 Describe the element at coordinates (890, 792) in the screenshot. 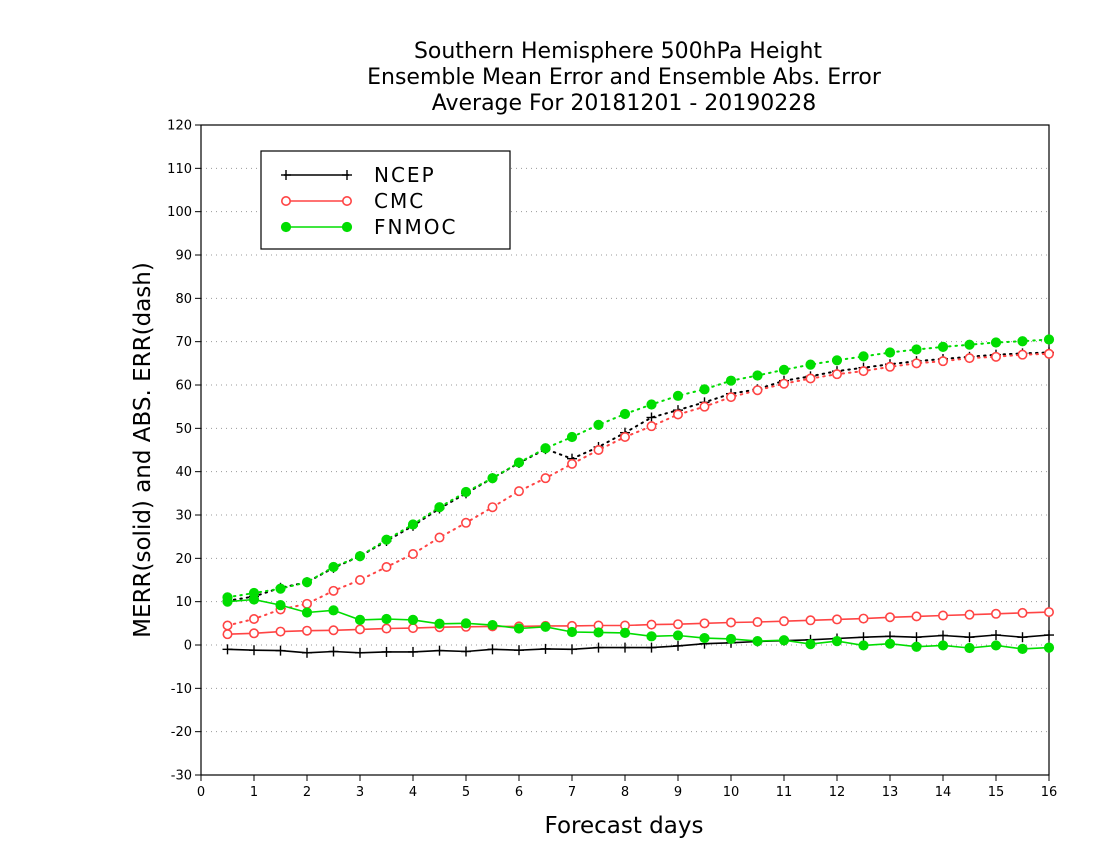

I see `x-tick-label: 13` at that location.